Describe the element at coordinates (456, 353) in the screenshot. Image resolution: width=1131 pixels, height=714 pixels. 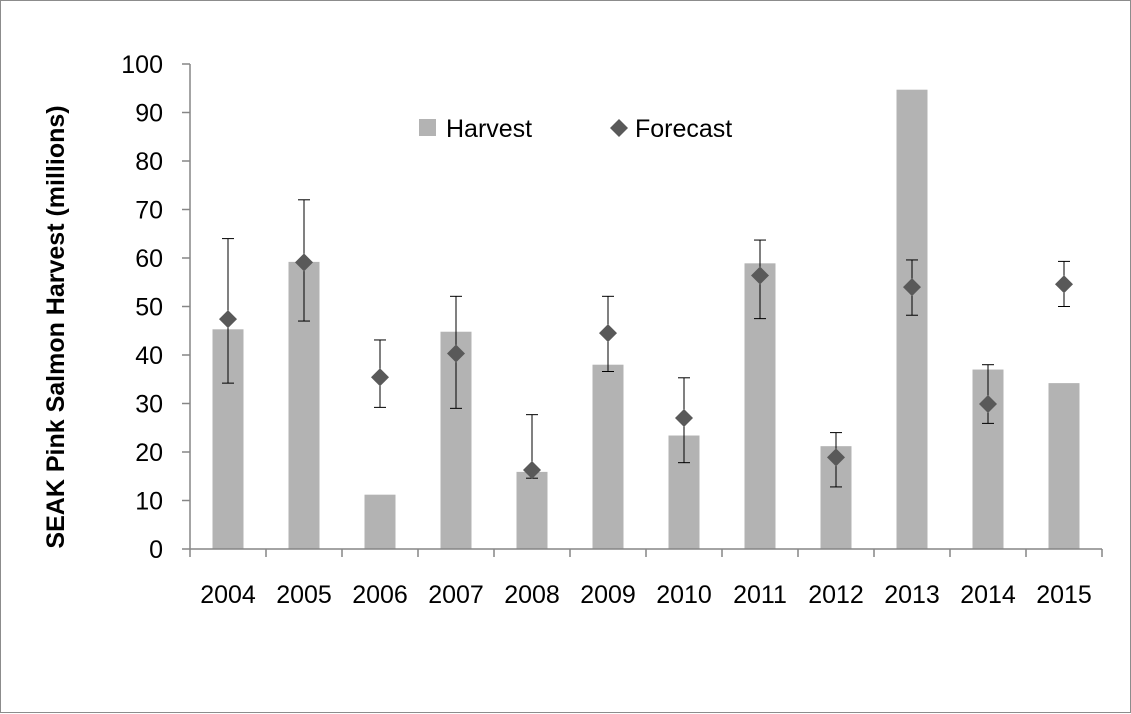
I see `forecast-marker-2007` at that location.